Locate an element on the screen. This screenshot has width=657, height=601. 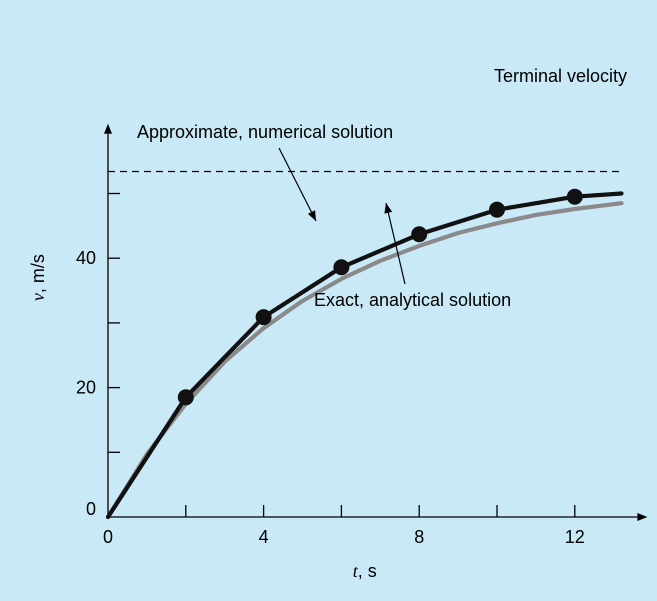
approximate-leader-arrowhead is located at coordinates (311, 215).